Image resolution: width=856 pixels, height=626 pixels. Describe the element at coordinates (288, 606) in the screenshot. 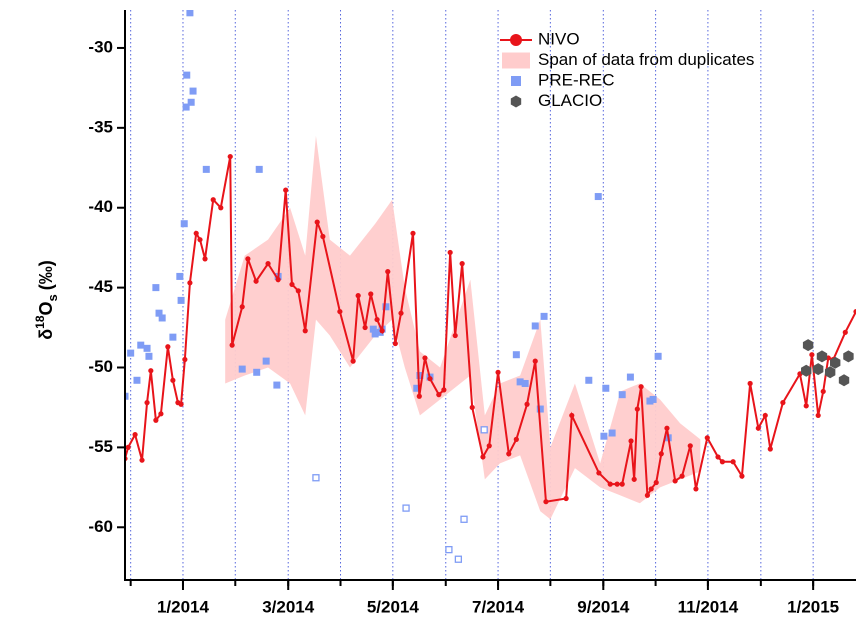

I see `x-tick-label: 3/2014` at that location.